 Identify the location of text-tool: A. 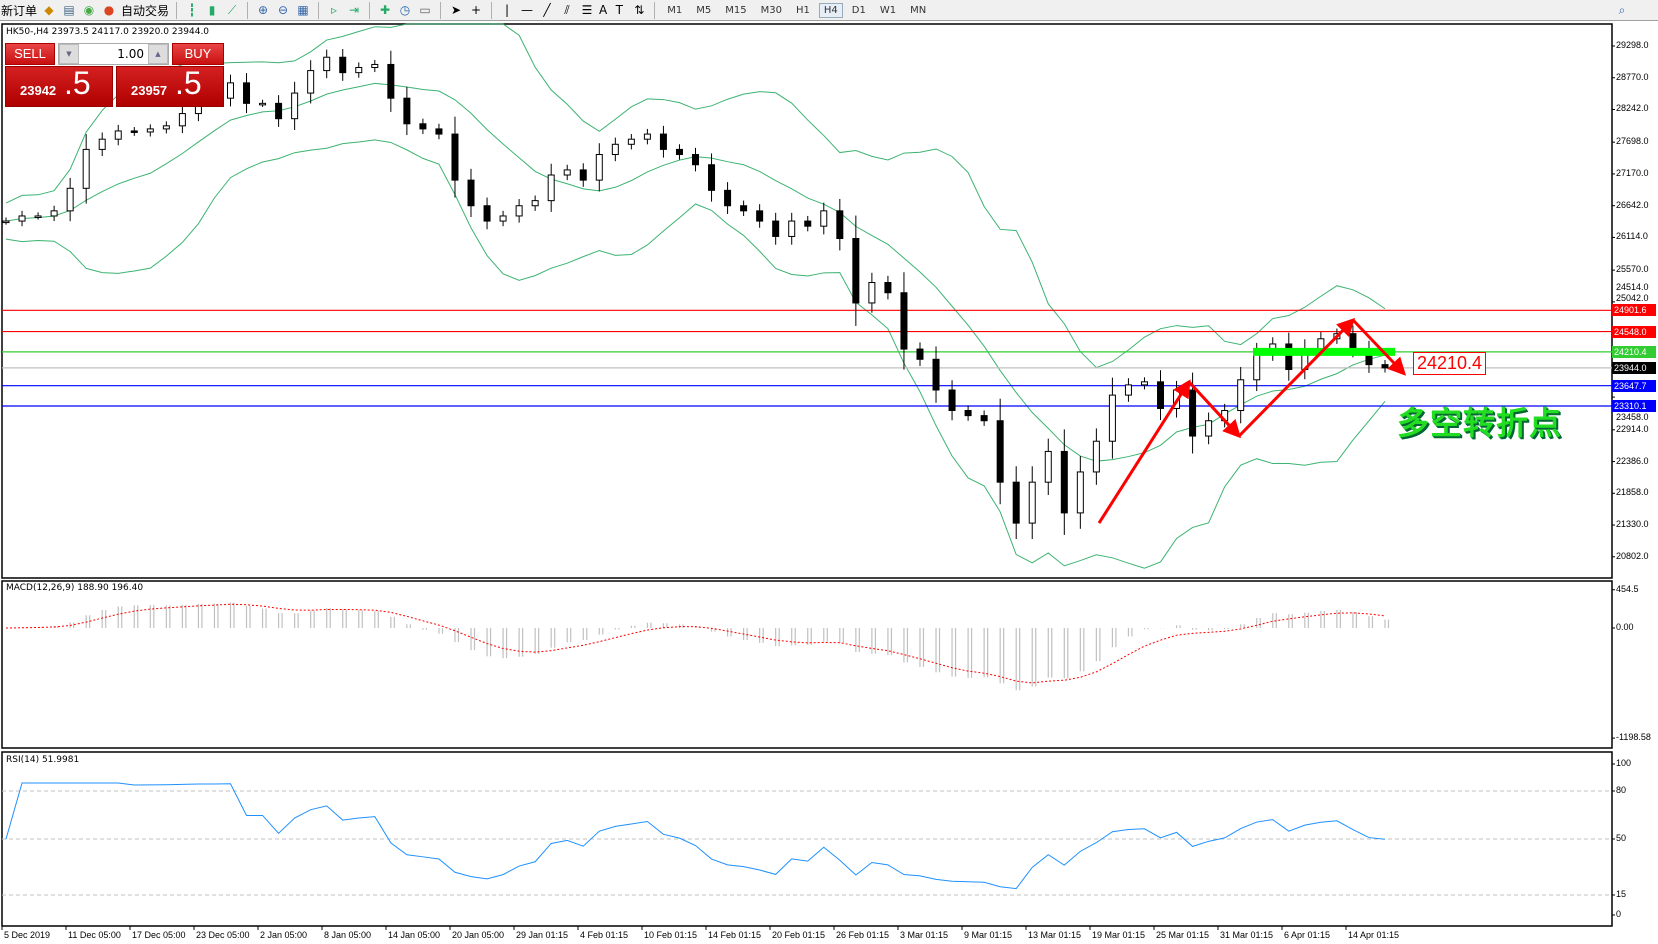
(603, 10).